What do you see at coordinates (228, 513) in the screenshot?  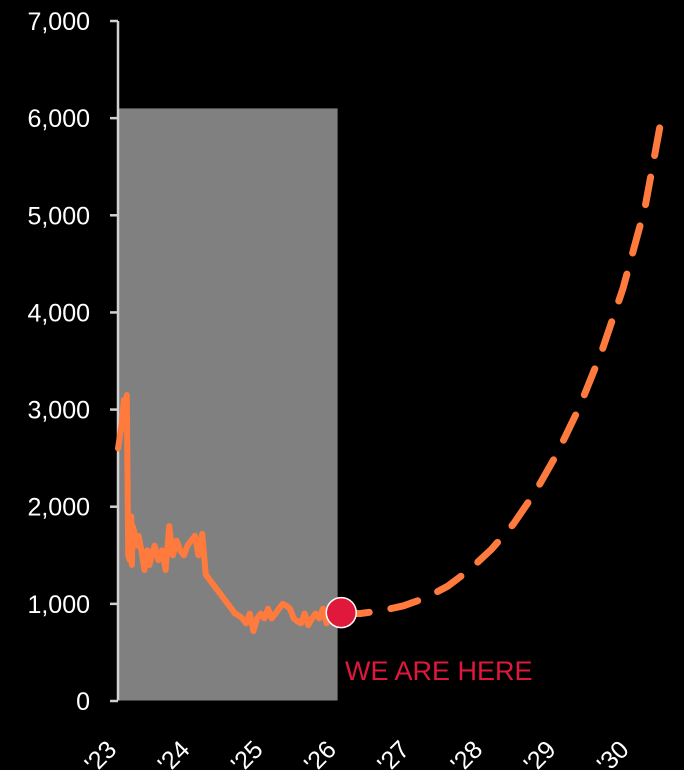 I see `historical-price-line` at bounding box center [228, 513].